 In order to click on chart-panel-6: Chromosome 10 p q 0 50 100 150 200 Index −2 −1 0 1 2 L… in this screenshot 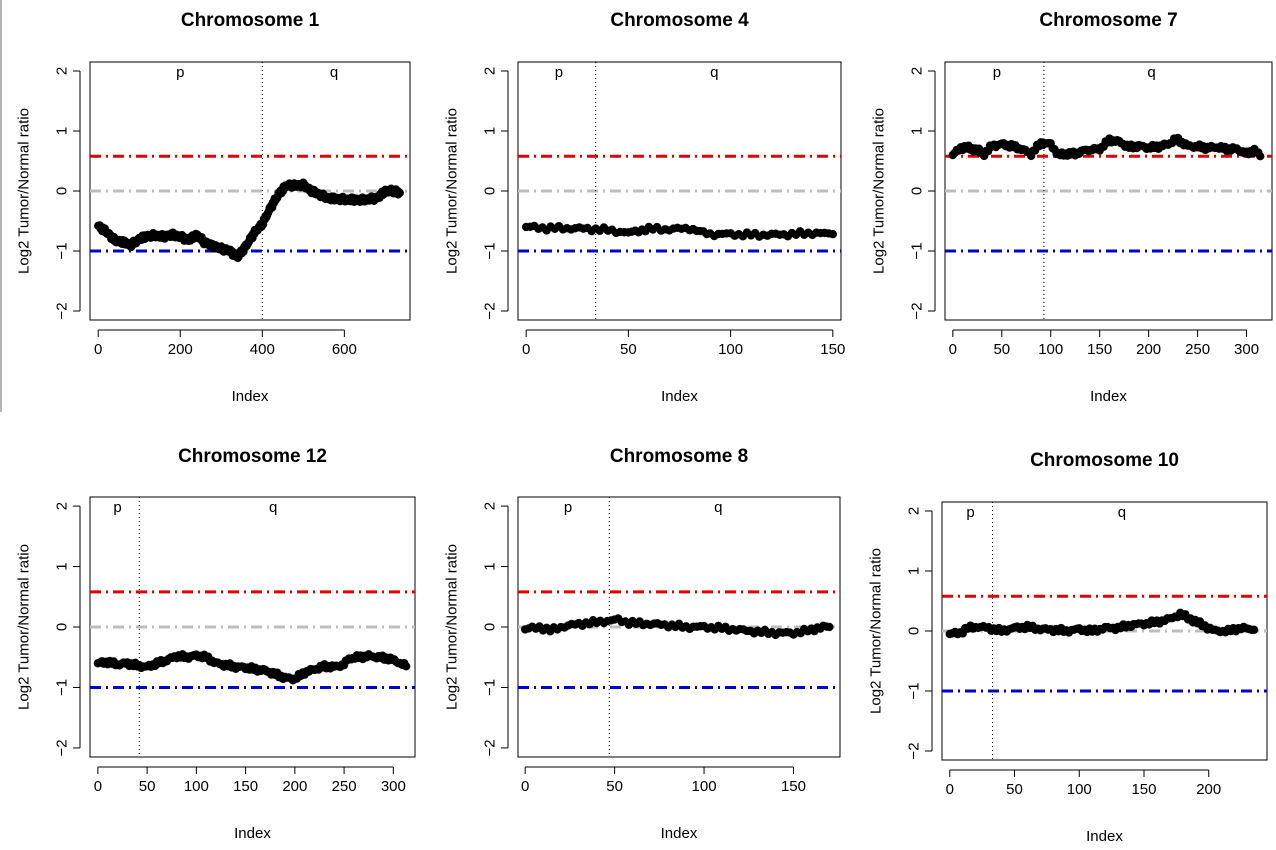, I will do `click(1068, 647)`.